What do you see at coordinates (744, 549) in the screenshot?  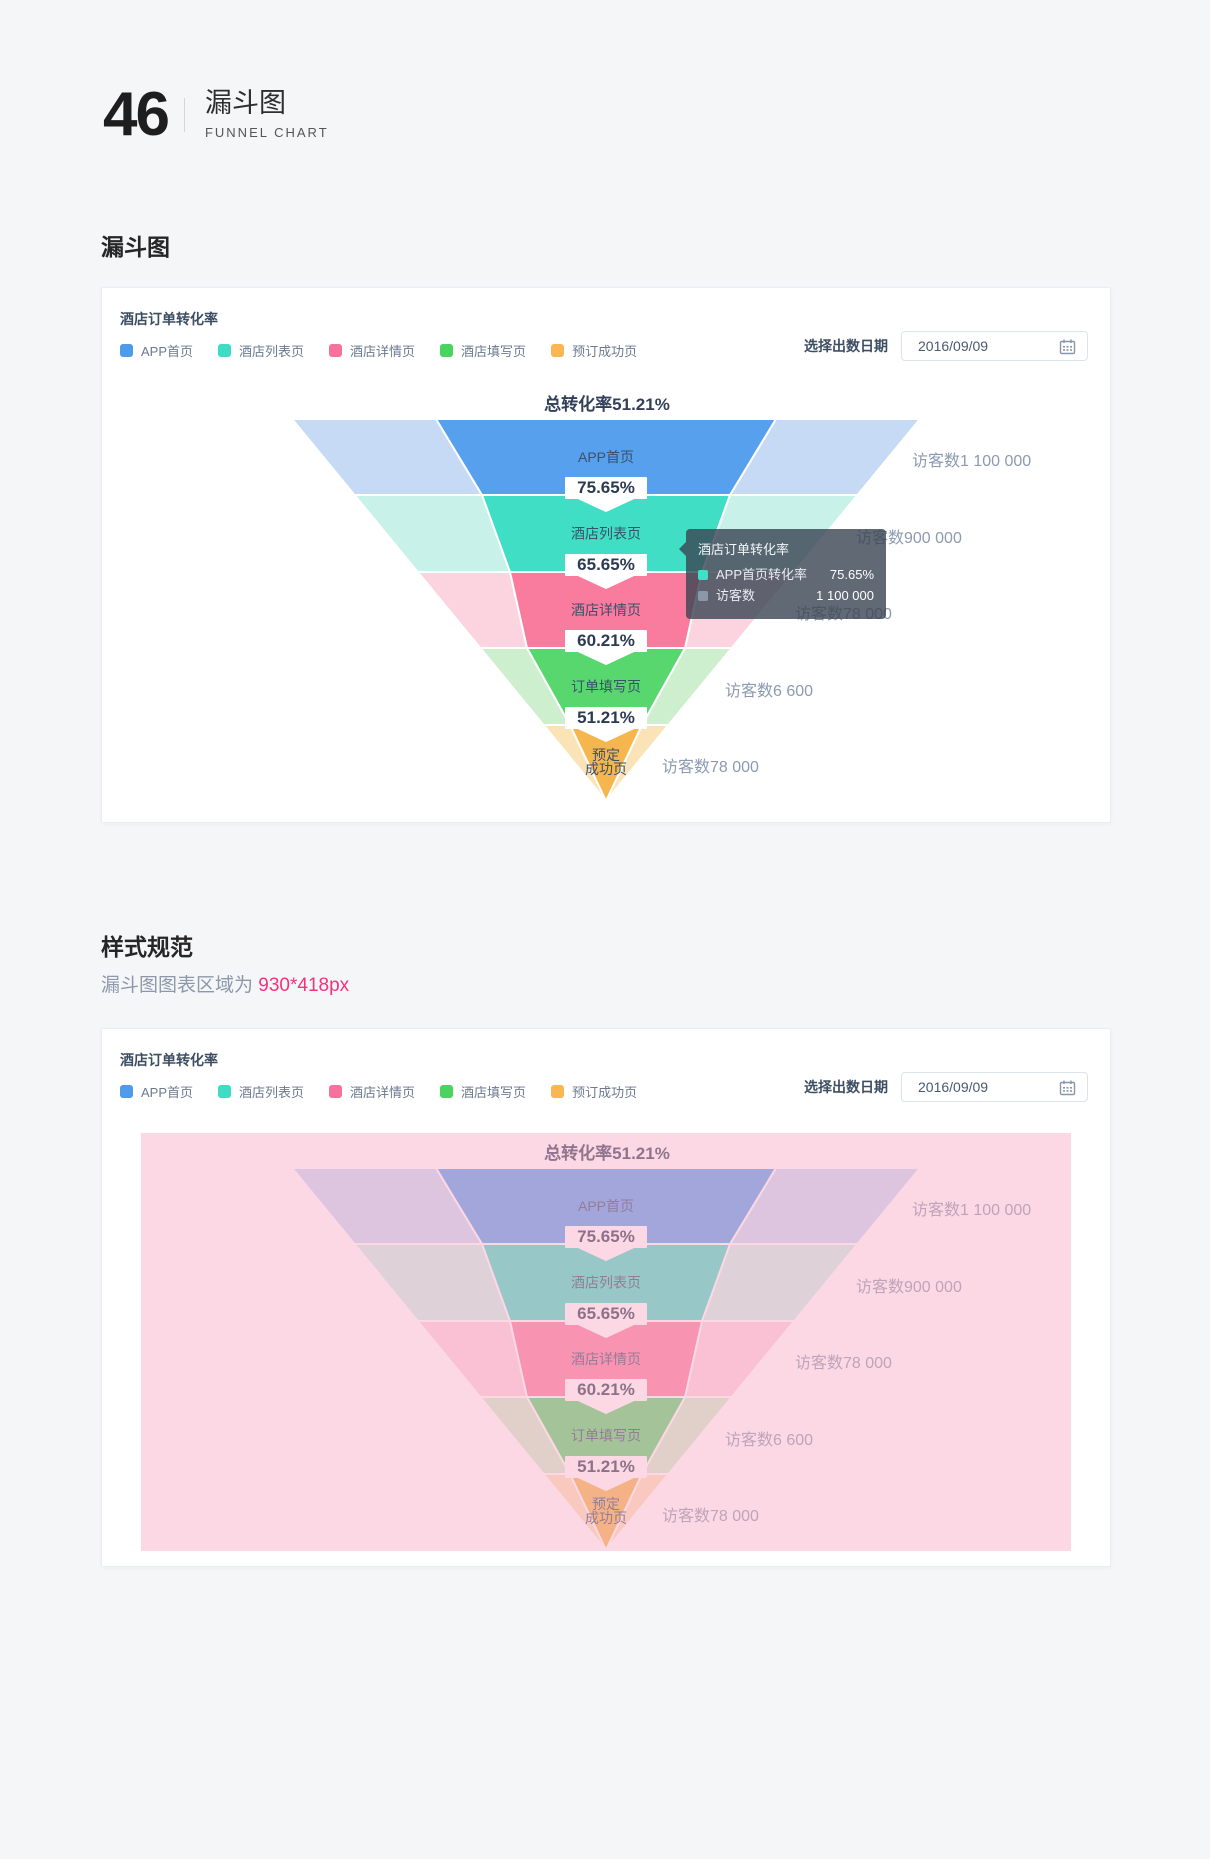 I see `tooltip-title: 酒店订单转化率` at bounding box center [744, 549].